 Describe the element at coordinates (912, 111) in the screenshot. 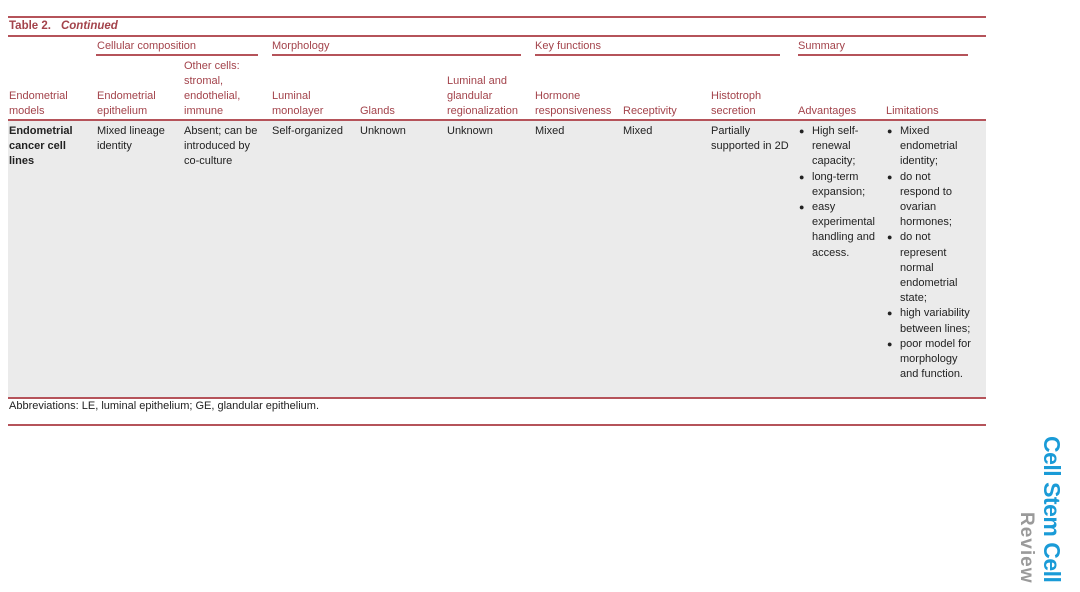

I see `header-limitations: Limitations` at that location.